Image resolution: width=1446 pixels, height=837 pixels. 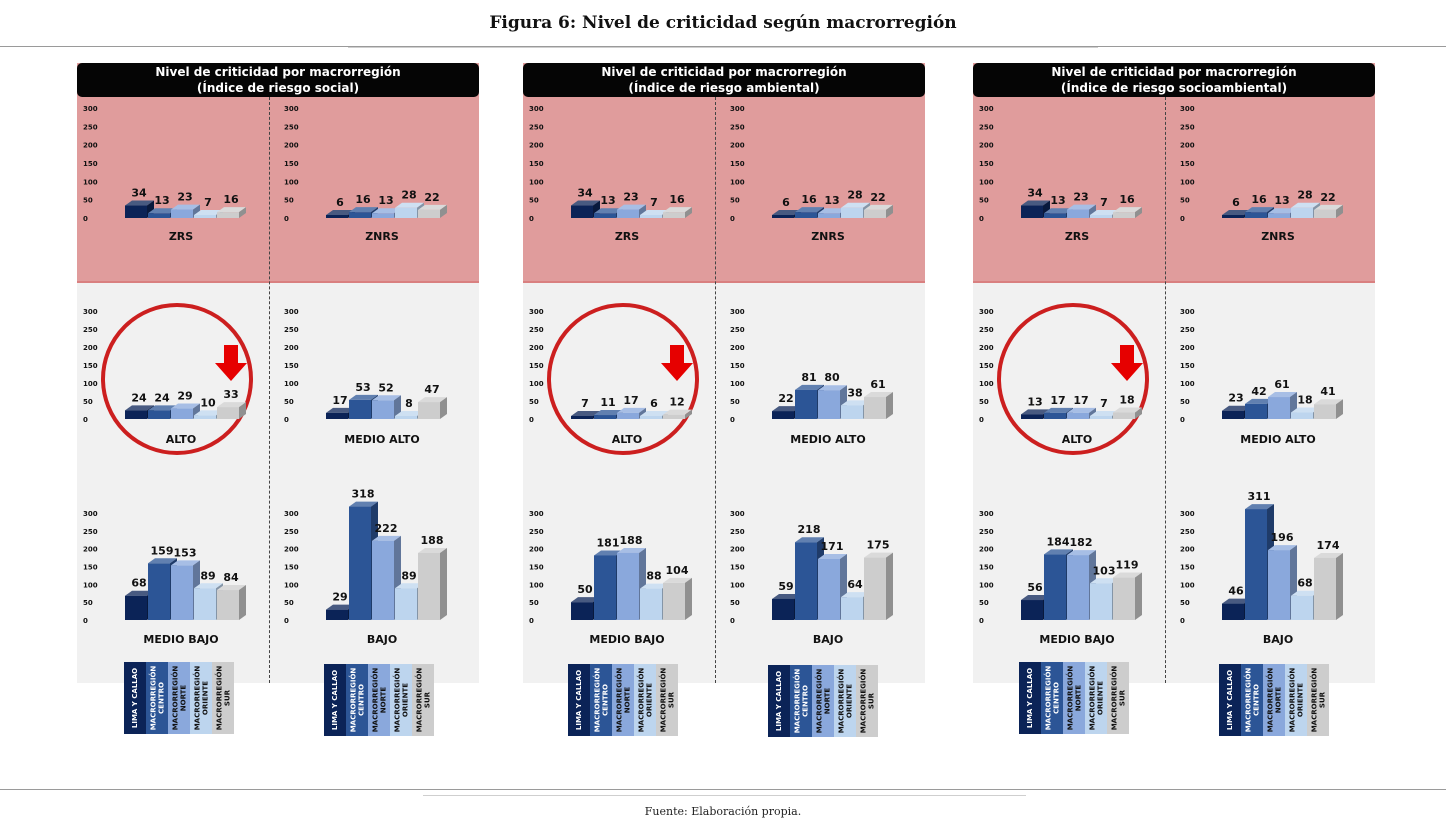 I want to click on data-label: 52, so click(x=385, y=387).